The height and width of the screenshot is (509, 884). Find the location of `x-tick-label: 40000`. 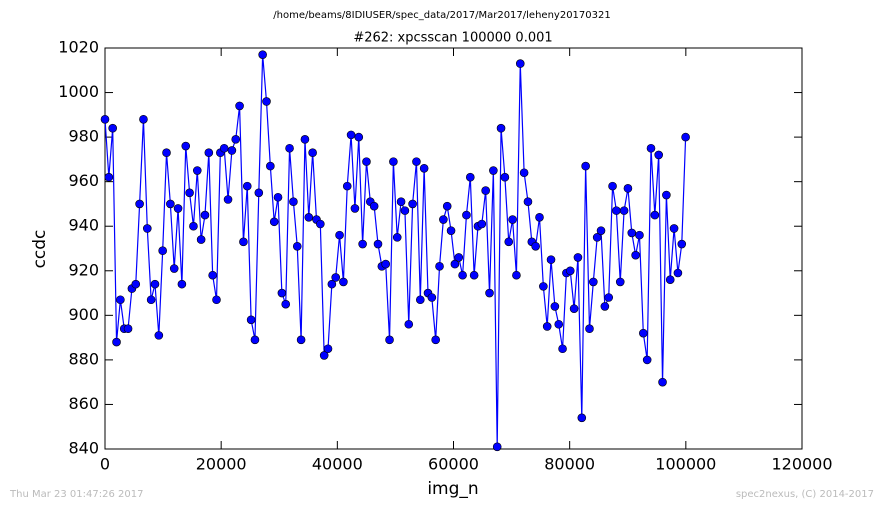

x-tick-label: 40000 is located at coordinates (337, 464).